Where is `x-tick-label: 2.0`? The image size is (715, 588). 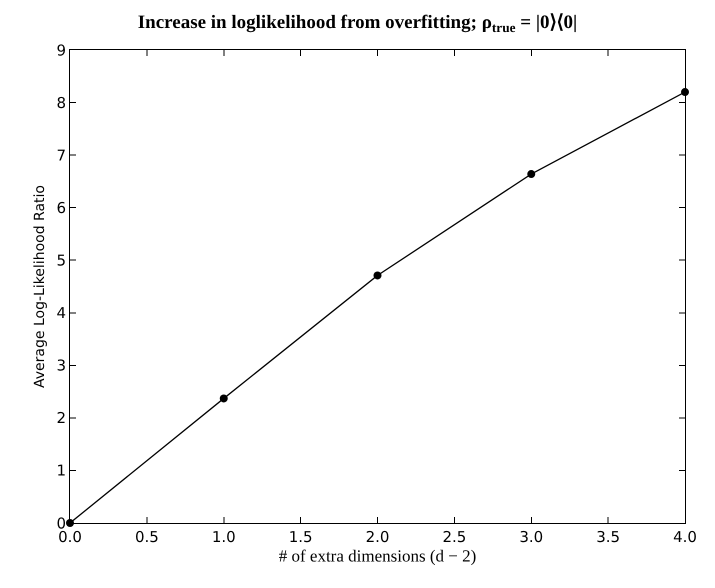 x-tick-label: 2.0 is located at coordinates (378, 537).